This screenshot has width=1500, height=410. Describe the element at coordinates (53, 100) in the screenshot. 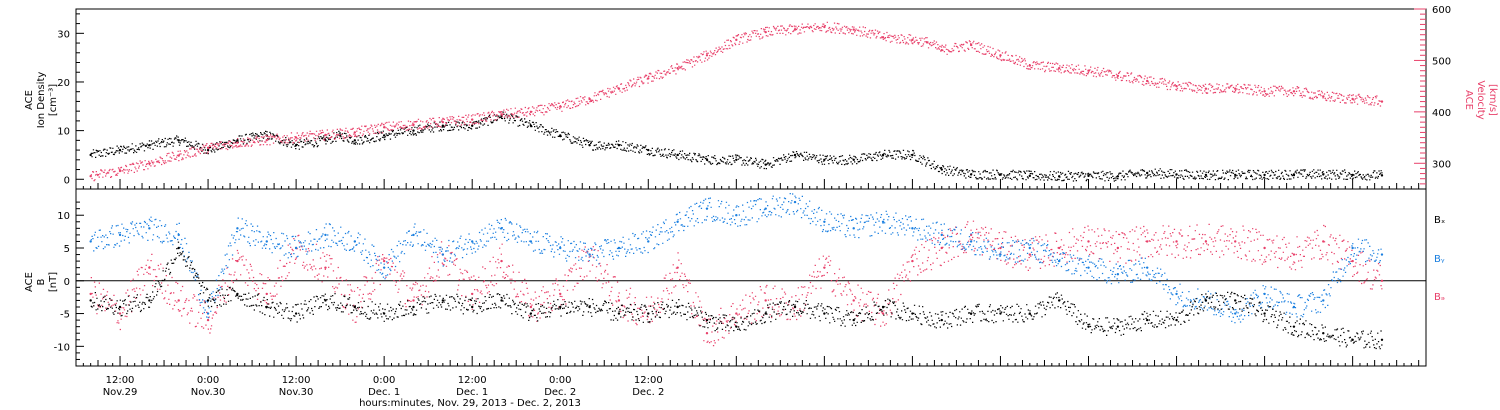

I see `top-left-ylabel-line3: [cm⁻³]` at that location.